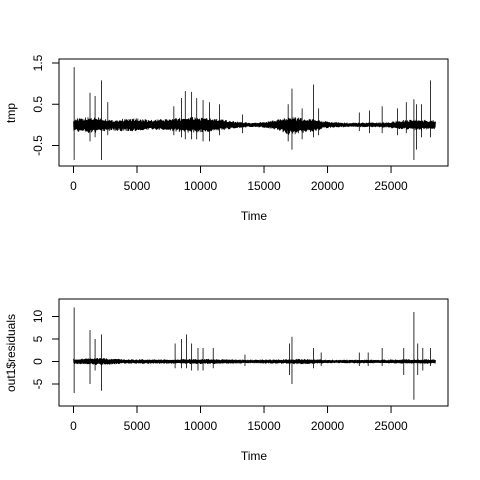 Image resolution: width=480 pixels, height=480 pixels. Describe the element at coordinates (45, 349) in the screenshot. I see `y-axis: -5 0 5 10` at that location.